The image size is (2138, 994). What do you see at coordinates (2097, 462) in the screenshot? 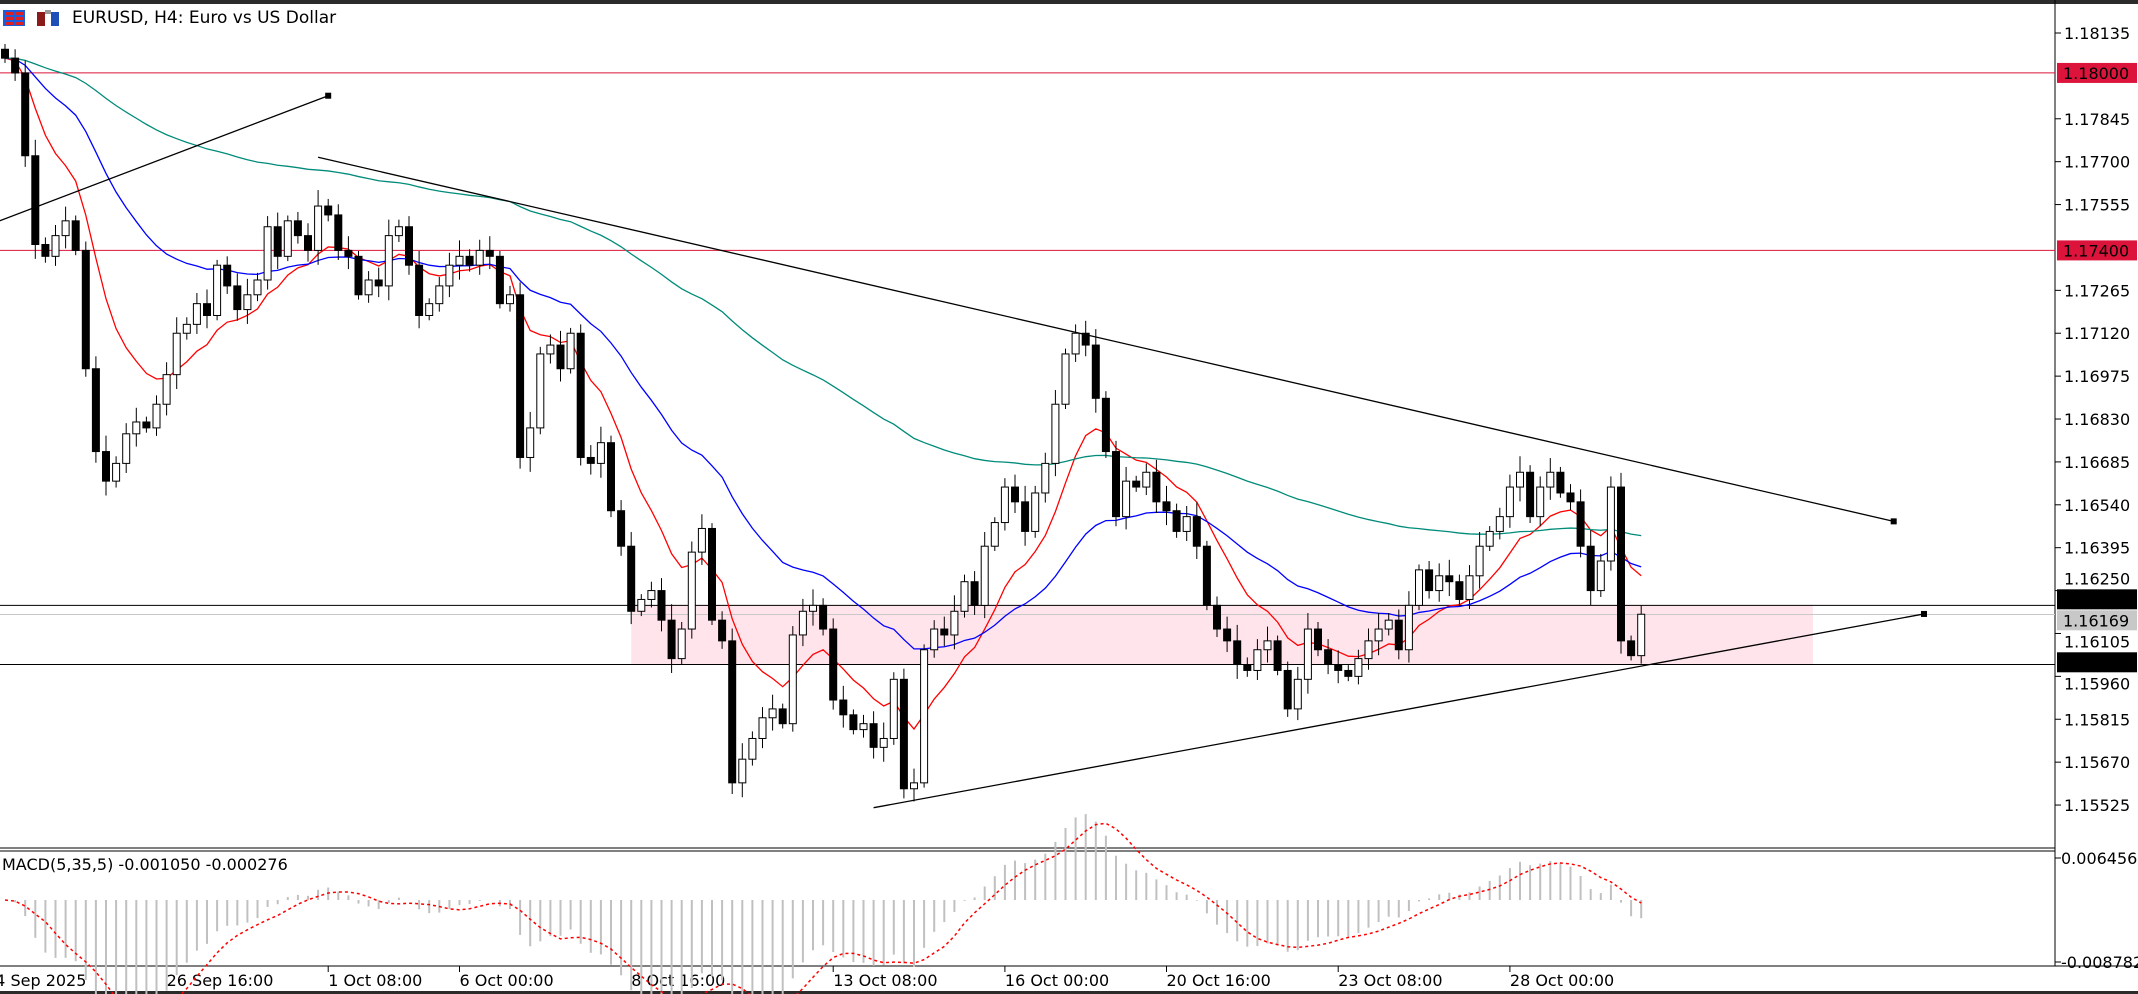
I see `price-tick-label: 1.16685` at bounding box center [2097, 462].